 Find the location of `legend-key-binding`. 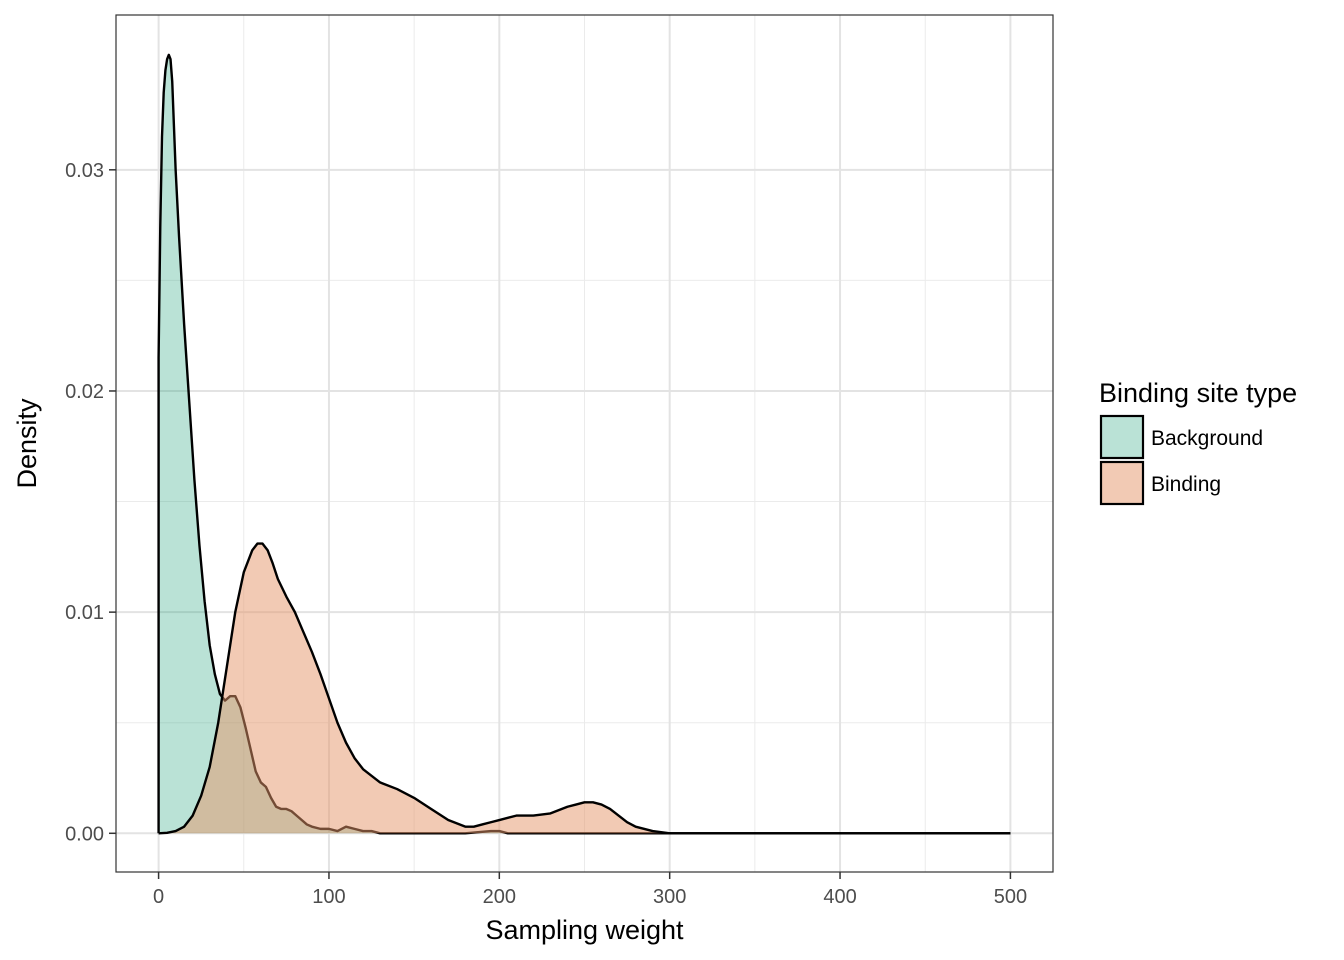

legend-key-binding is located at coordinates (1122, 483).